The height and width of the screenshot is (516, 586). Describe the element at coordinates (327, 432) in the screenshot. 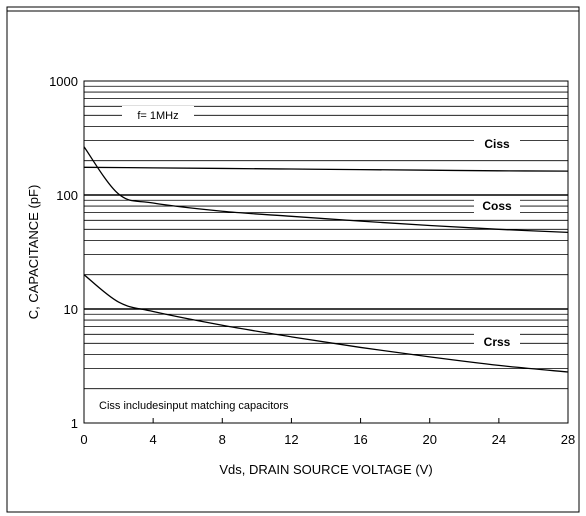

I see `x-tick-labels: 0 4 8 12 16 20 24 28` at that location.